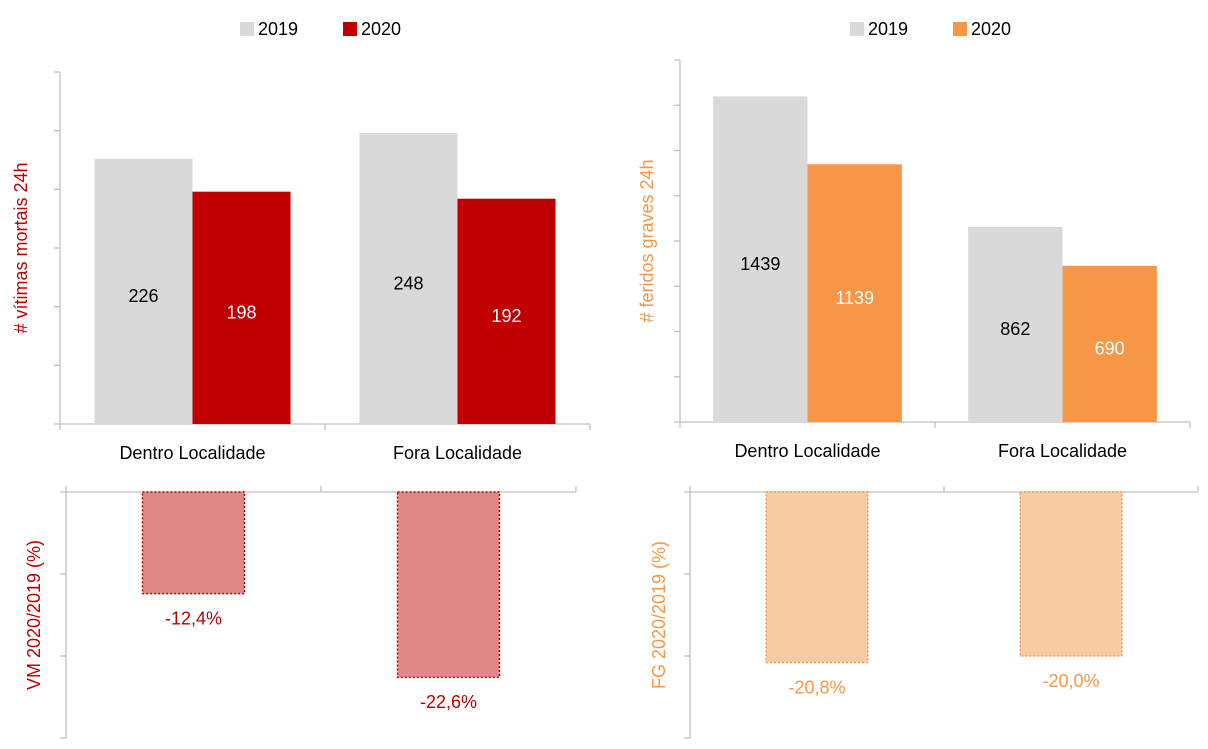  What do you see at coordinates (854, 298) in the screenshot?
I see `data-label: 1139` at bounding box center [854, 298].